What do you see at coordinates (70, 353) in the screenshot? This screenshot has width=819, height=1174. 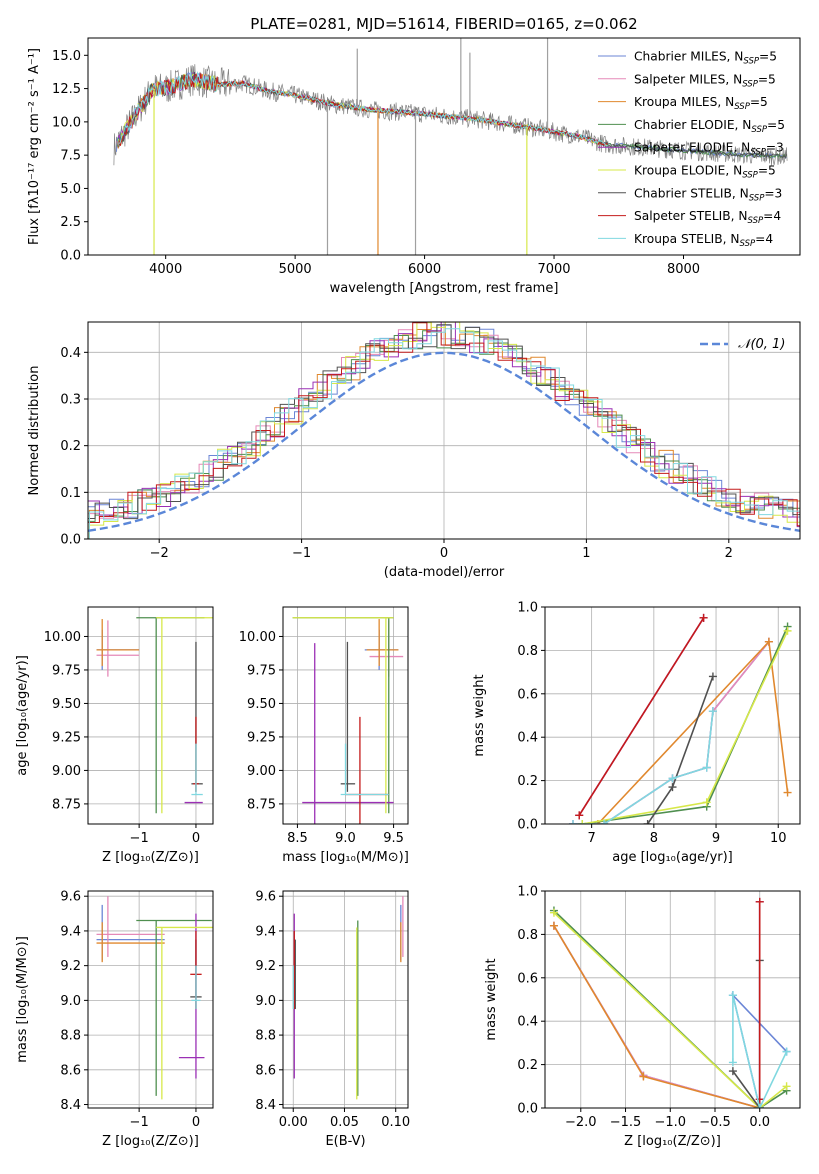 I see `residuals-ytick-label: 0.4` at bounding box center [70, 353].